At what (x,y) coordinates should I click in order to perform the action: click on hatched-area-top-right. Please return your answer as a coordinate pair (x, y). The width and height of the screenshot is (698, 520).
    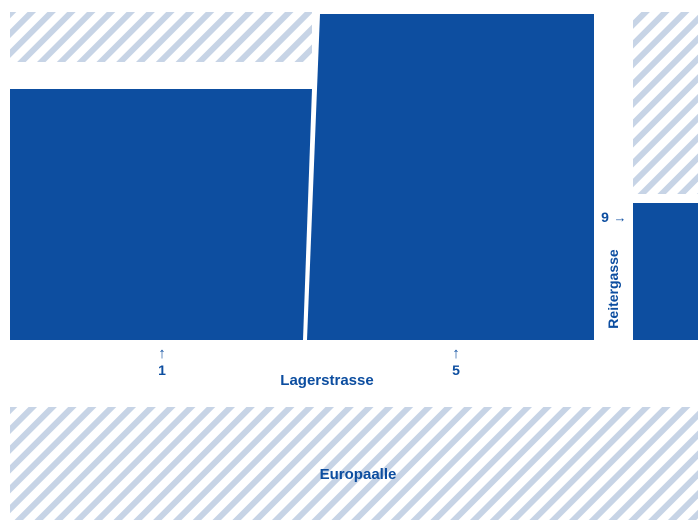
    Looking at the image, I should click on (665, 103).